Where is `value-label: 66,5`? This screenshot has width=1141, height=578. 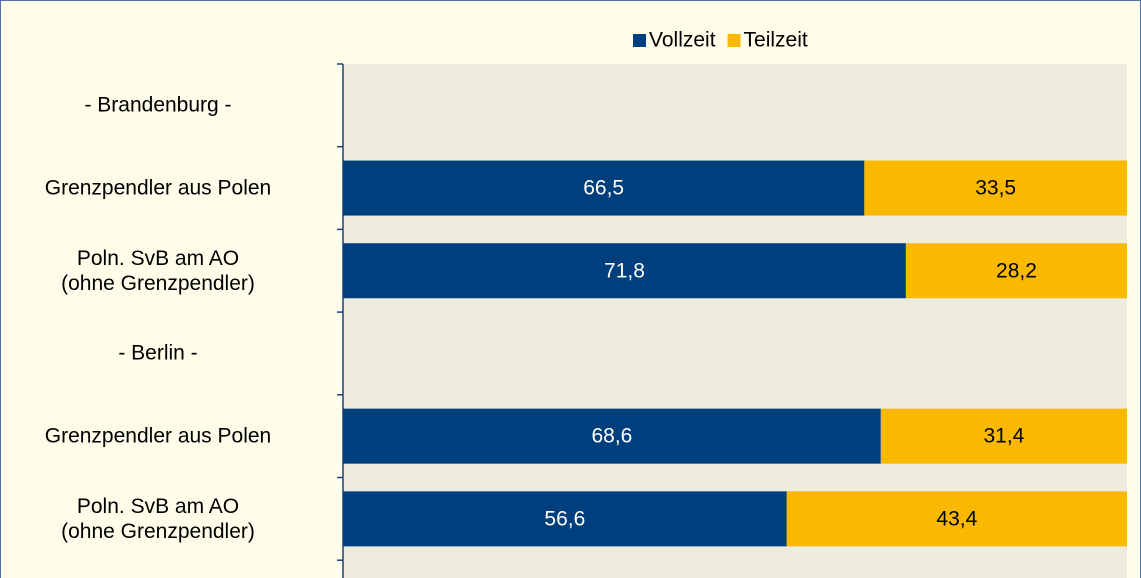 value-label: 66,5 is located at coordinates (603, 188).